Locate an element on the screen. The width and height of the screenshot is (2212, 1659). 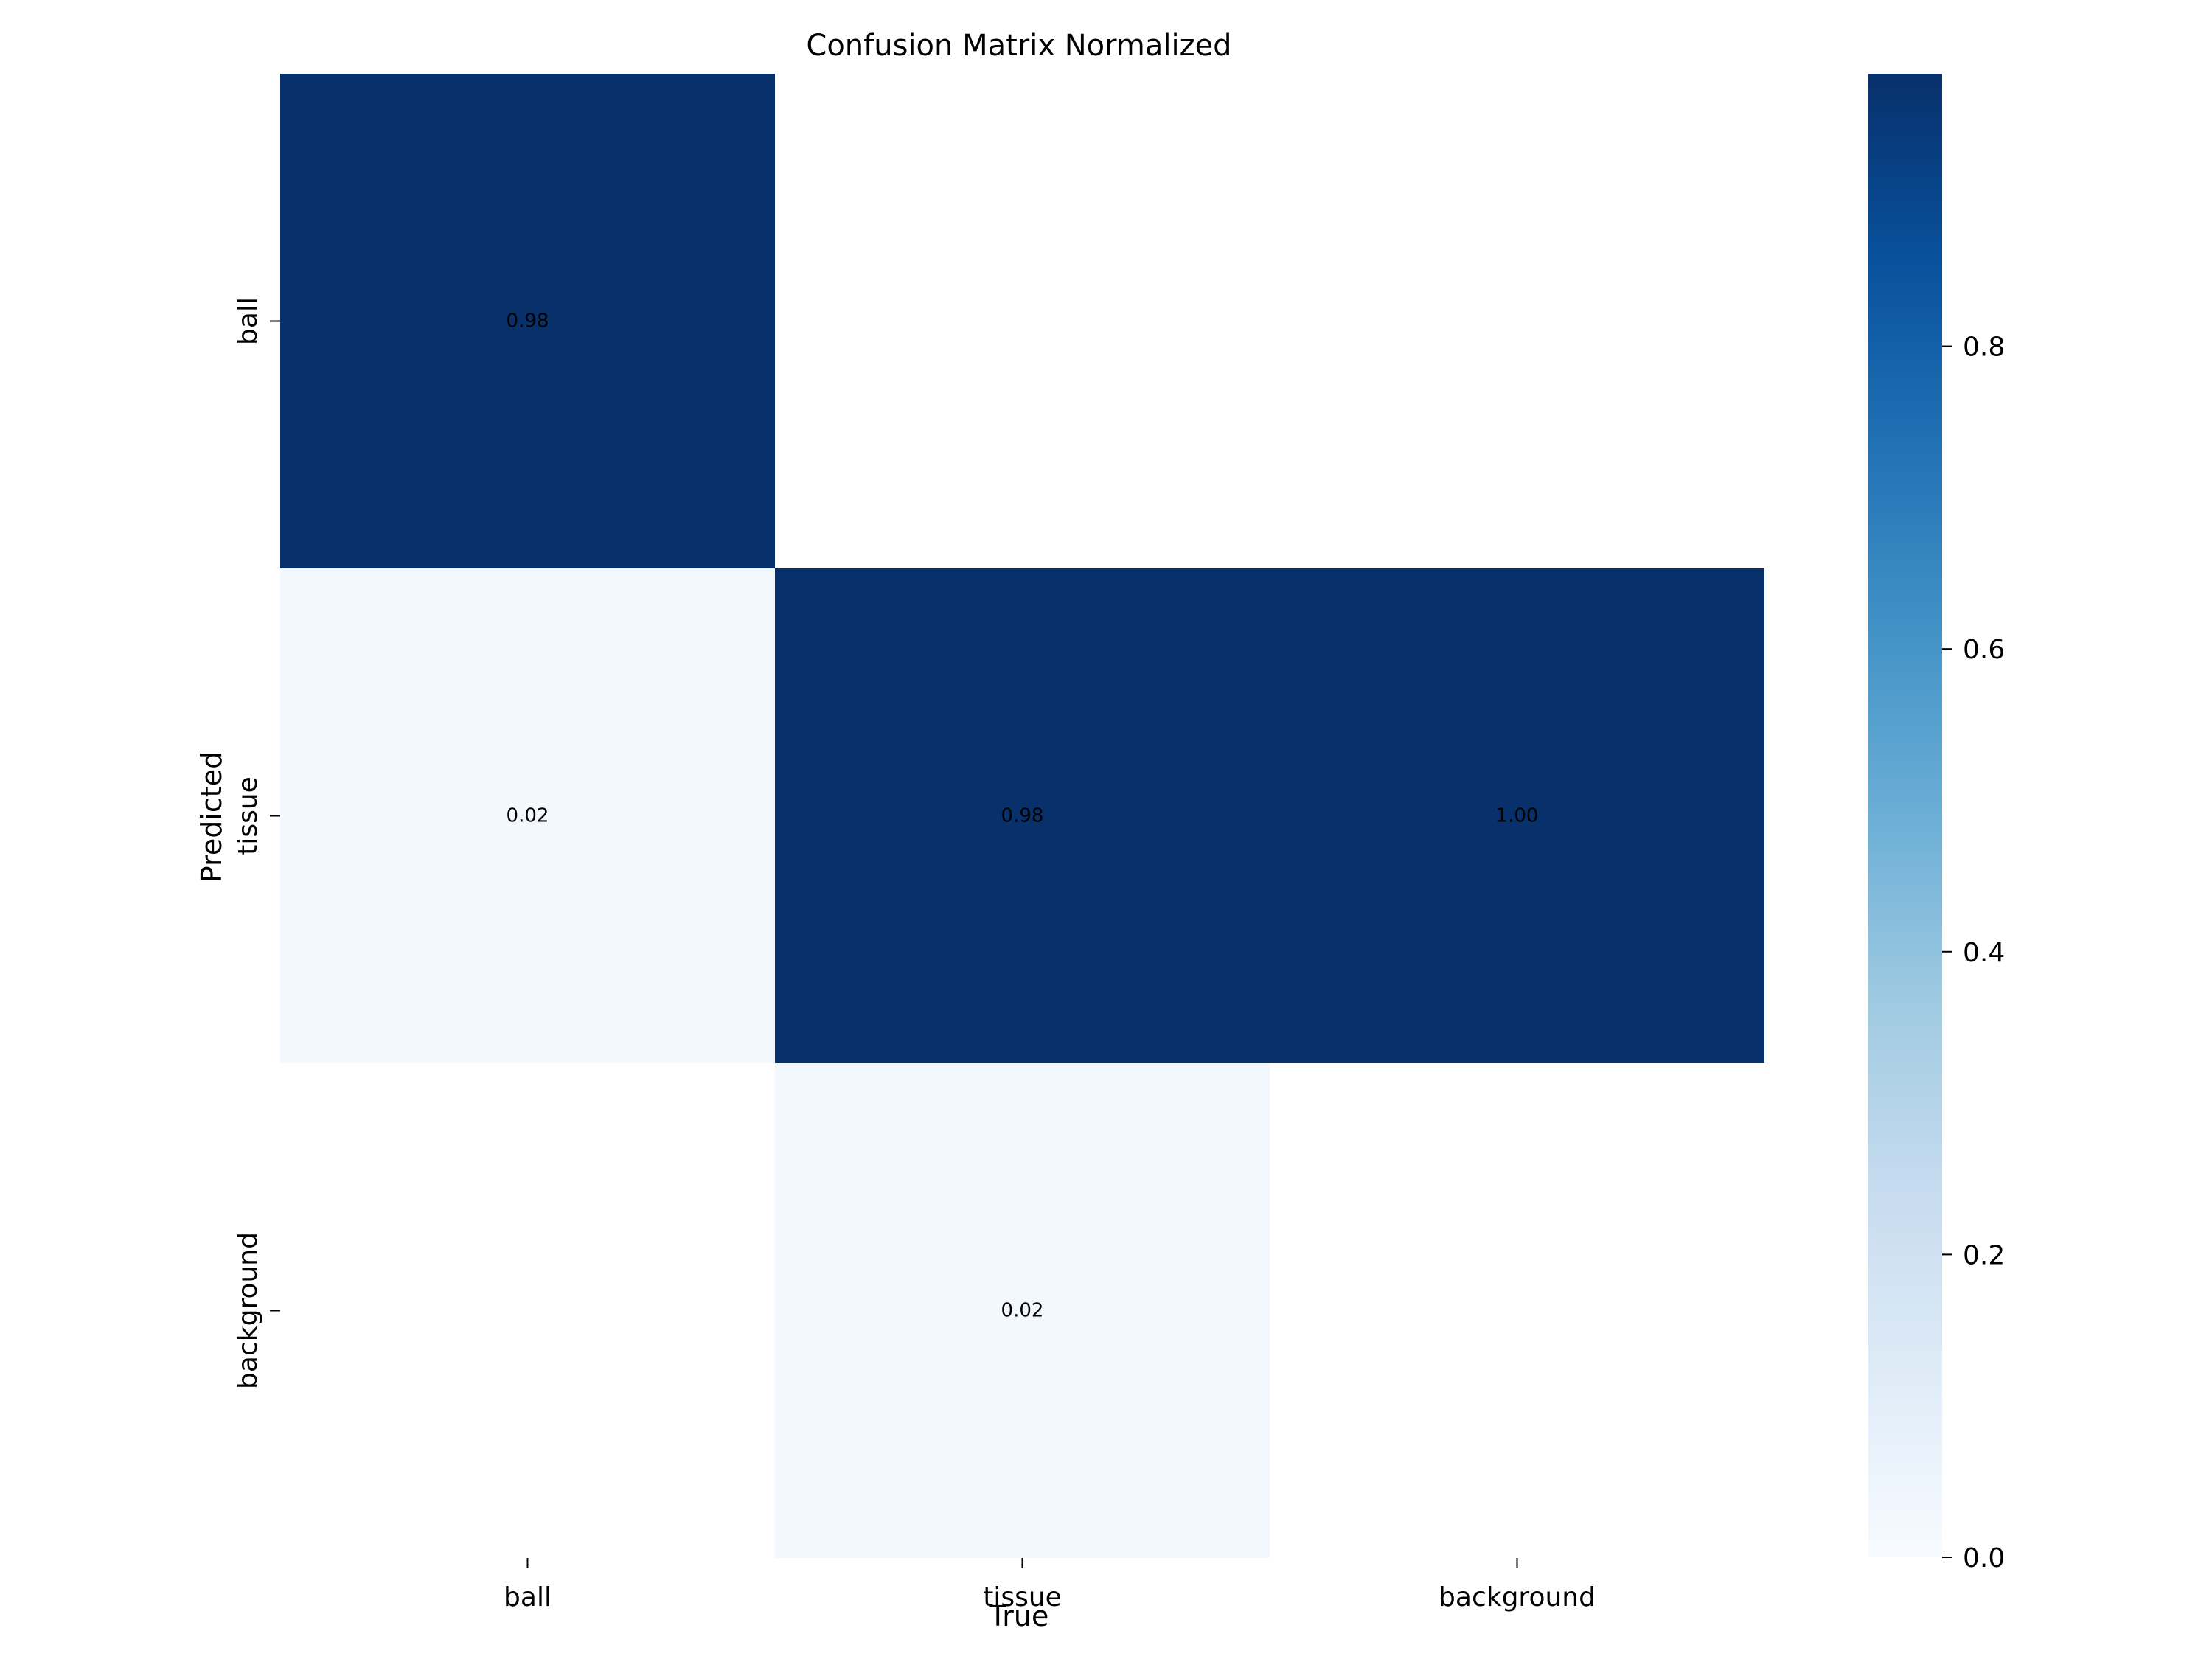
y-axis-ticks: ball tissue background is located at coordinates (256, 843).